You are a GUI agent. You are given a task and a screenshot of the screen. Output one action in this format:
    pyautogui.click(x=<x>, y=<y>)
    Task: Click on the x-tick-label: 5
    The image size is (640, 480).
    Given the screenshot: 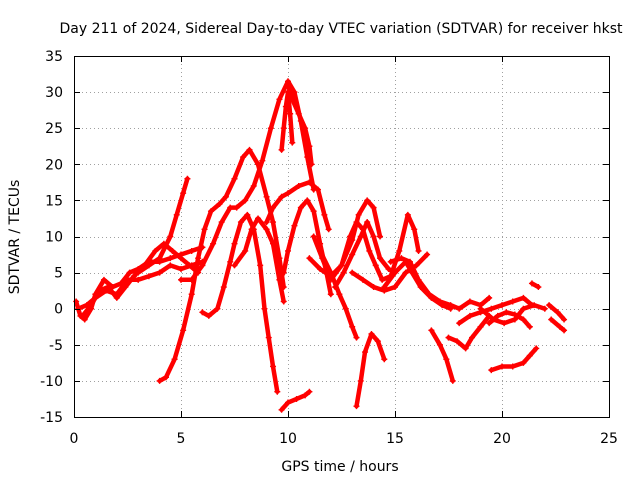 What is the action you would take?
    pyautogui.click(x=181, y=439)
    